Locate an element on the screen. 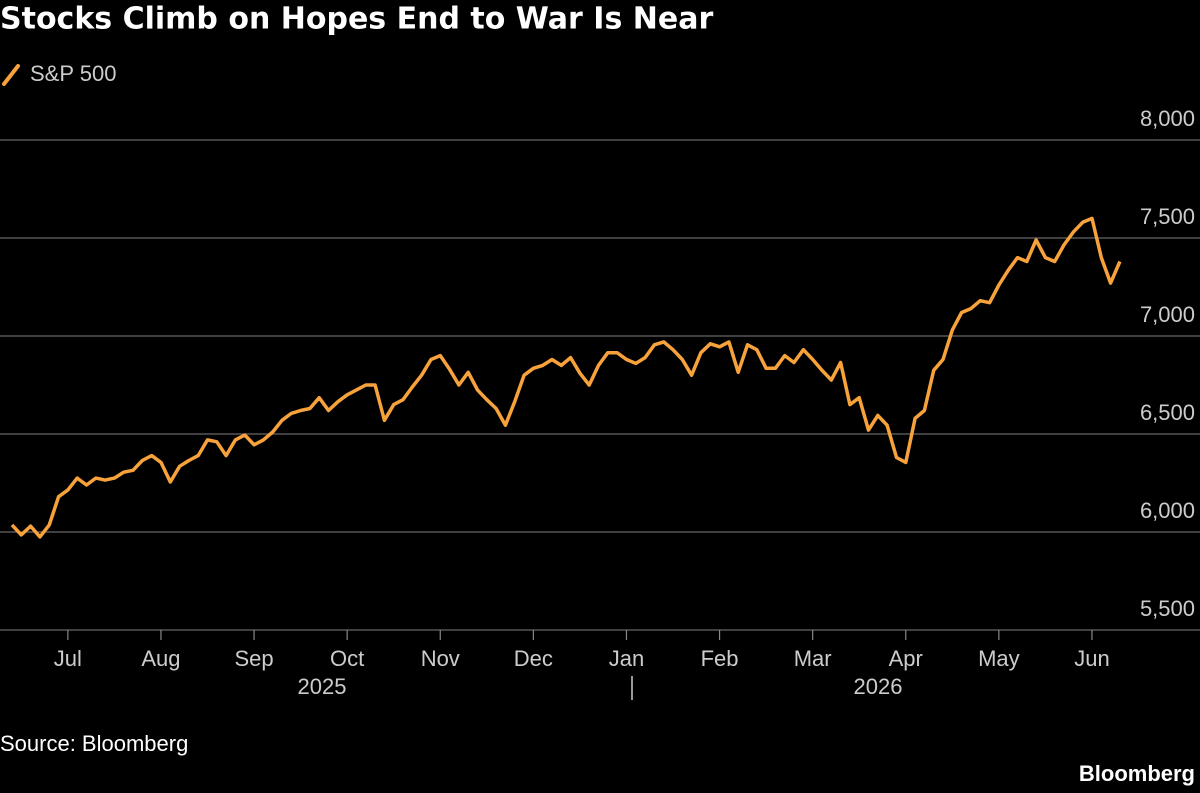  x-tick-label: Aug is located at coordinates (160, 658).